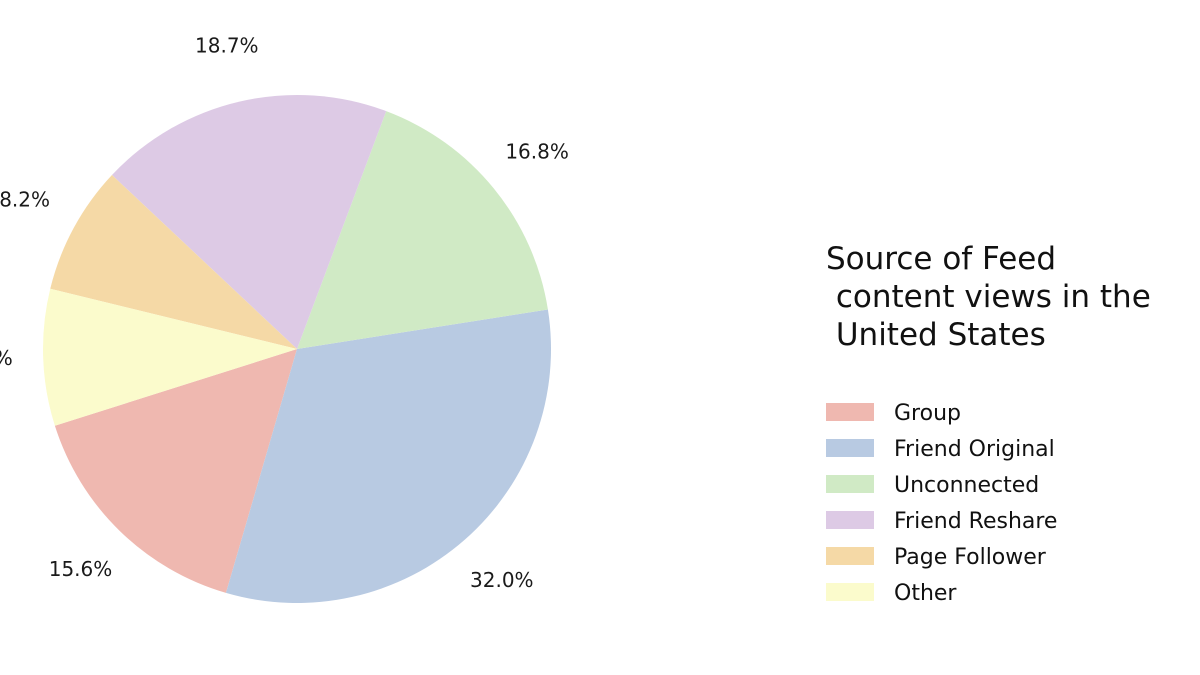  Describe the element at coordinates (988, 297) in the screenshot. I see `legend-title-line-2: content views in the` at that location.